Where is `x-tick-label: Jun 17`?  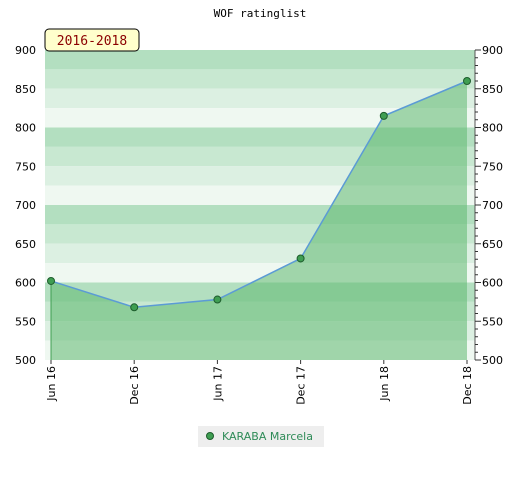
x-tick-label: Jun 17 is located at coordinates (217, 384).